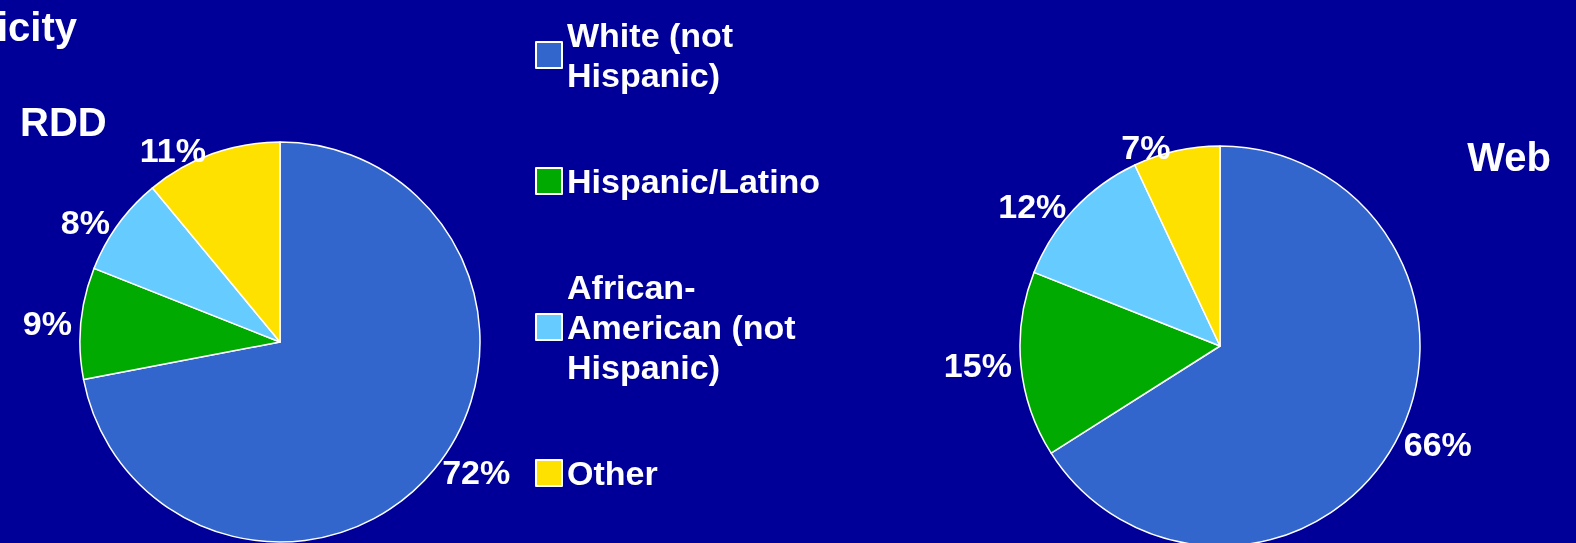 This screenshot has height=543, width=1576. What do you see at coordinates (47, 322) in the screenshot?
I see `data-label: 9%` at bounding box center [47, 322].